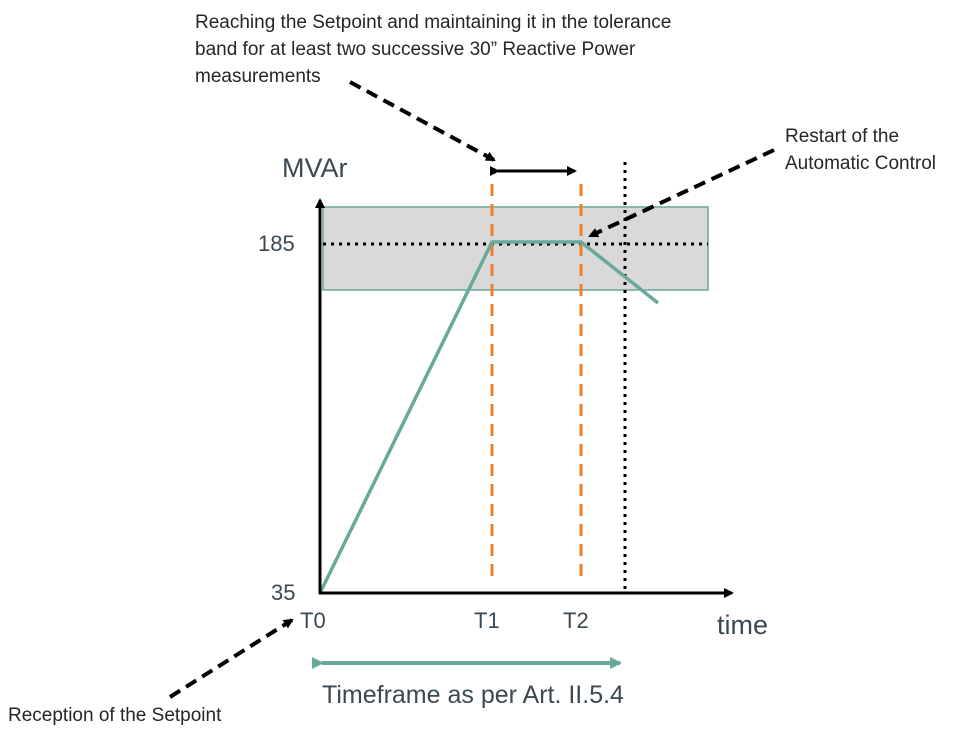 The height and width of the screenshot is (731, 973). I want to click on restart-line-2: Automatic Control, so click(861, 163).